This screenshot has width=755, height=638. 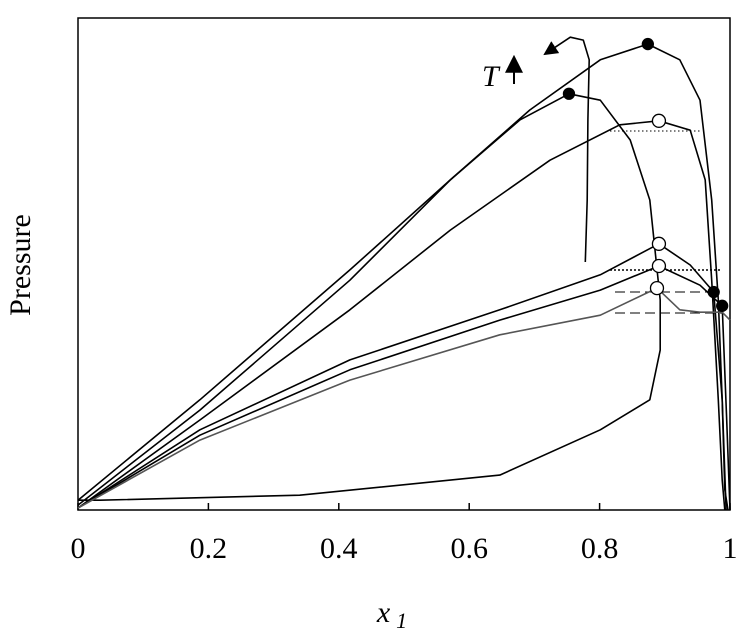 What do you see at coordinates (600, 548) in the screenshot?
I see `x-tick-label: 0.8` at bounding box center [600, 548].